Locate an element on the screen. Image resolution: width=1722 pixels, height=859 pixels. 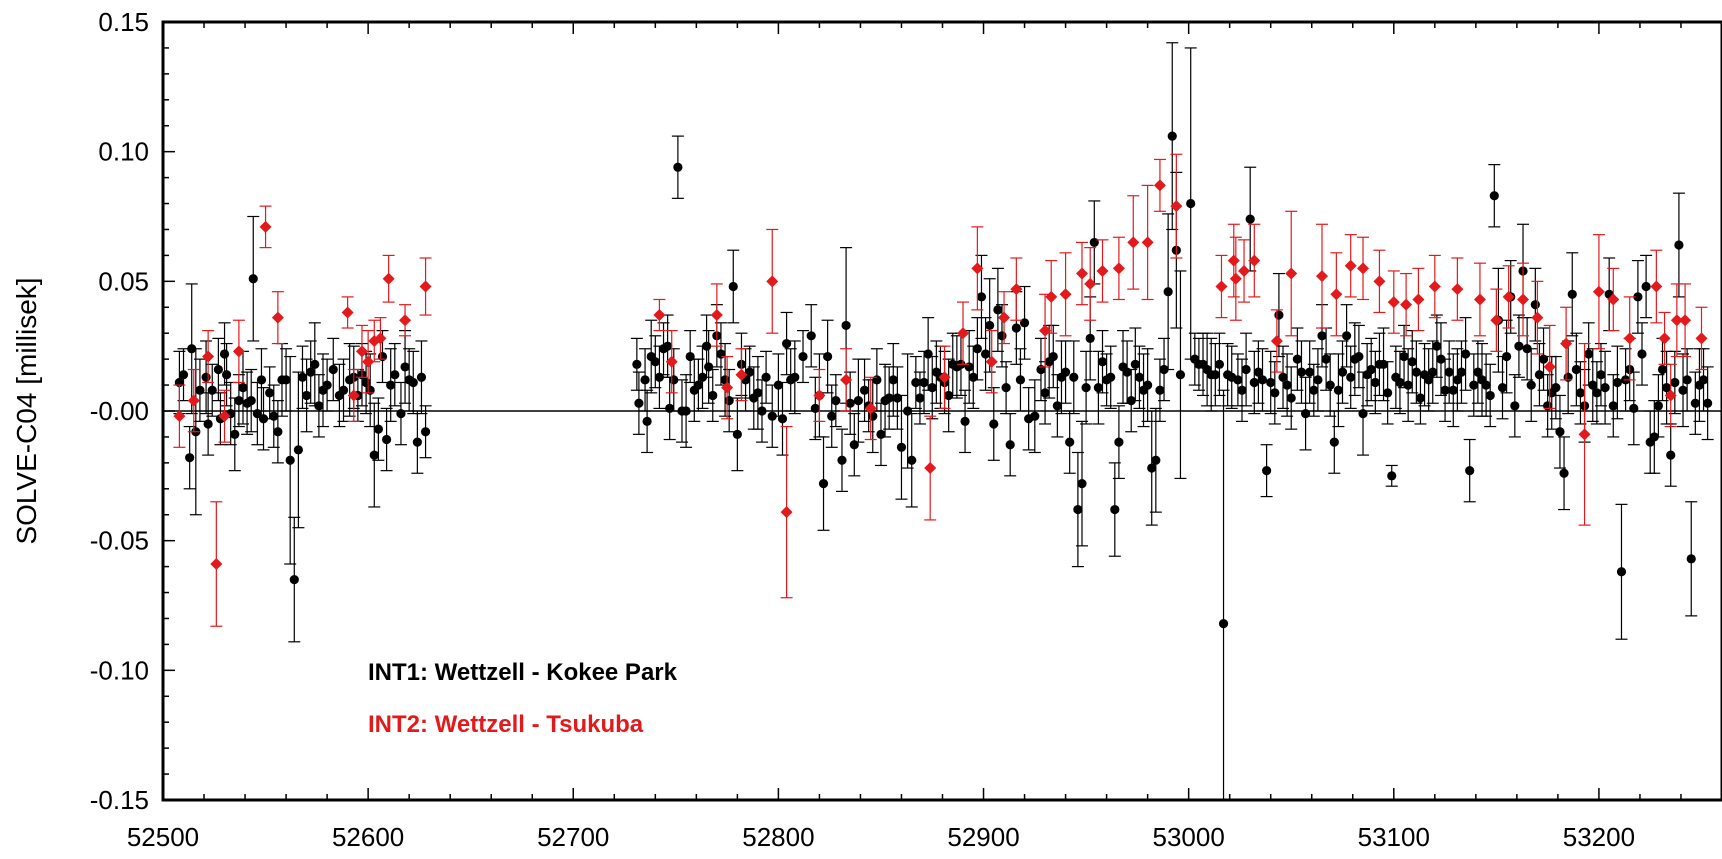
y-tick-label: -0.00 is located at coordinates (119, 411).